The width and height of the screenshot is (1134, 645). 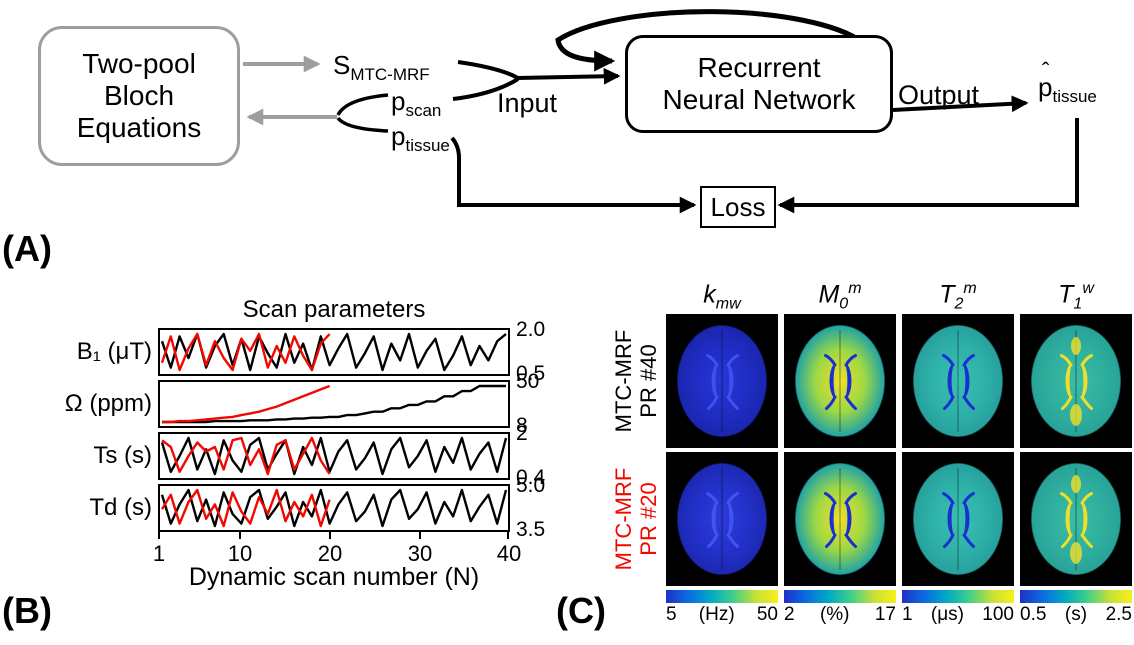 What do you see at coordinates (709, 294) in the screenshot?
I see `header-kmw-base: k` at bounding box center [709, 294].